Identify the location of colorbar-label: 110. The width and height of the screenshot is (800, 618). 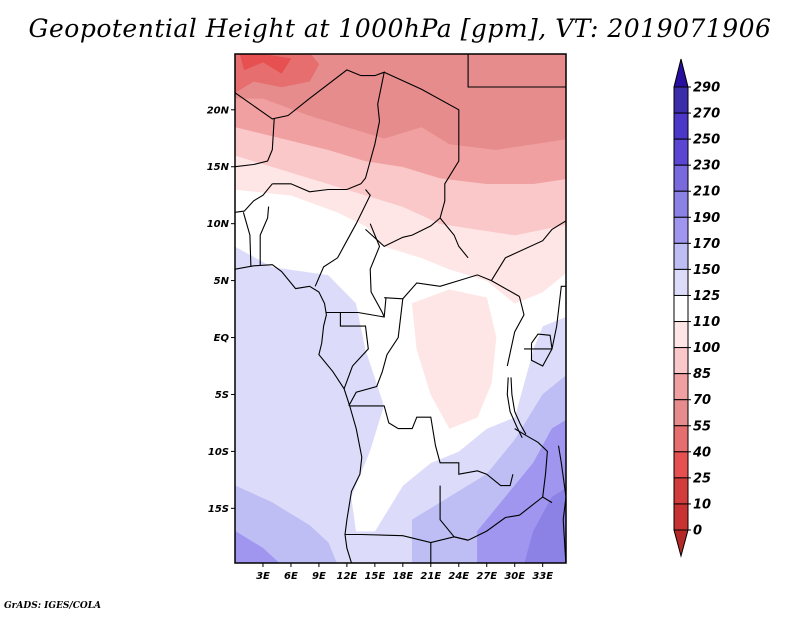
(706, 322).